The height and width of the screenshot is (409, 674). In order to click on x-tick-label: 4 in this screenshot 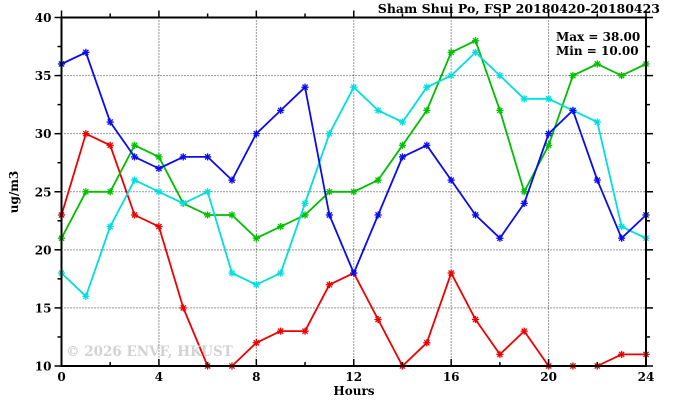, I will do `click(159, 377)`.